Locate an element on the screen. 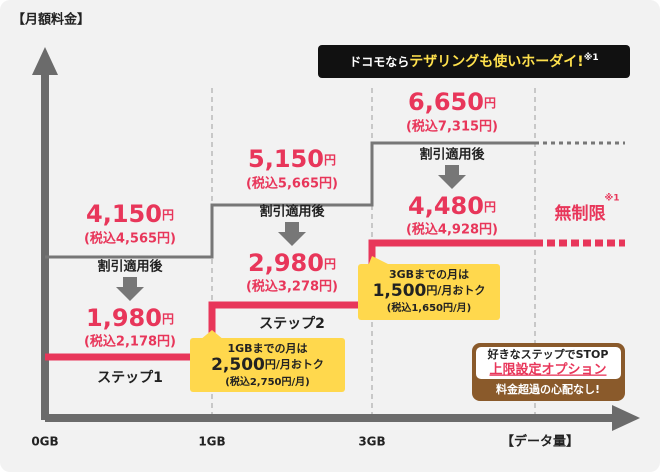  x-tick-label: 1GB is located at coordinates (211, 442).